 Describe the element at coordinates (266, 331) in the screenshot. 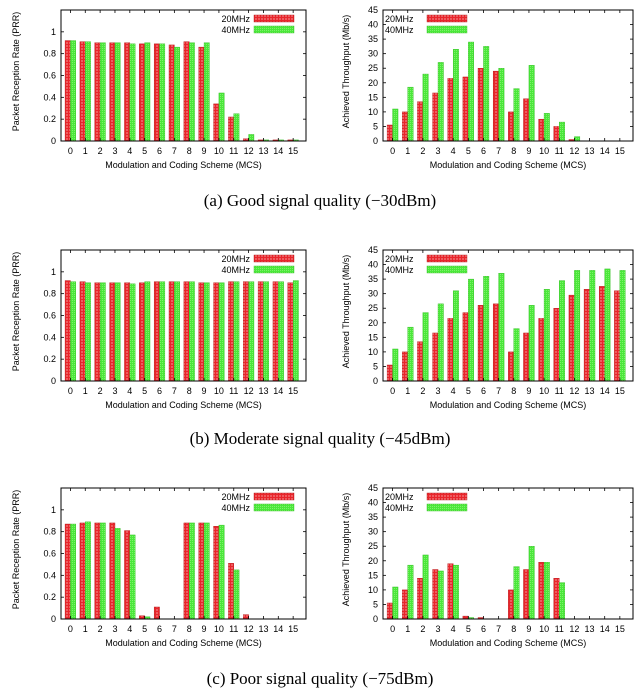

I see `bar-40mhz-mcs13` at that location.